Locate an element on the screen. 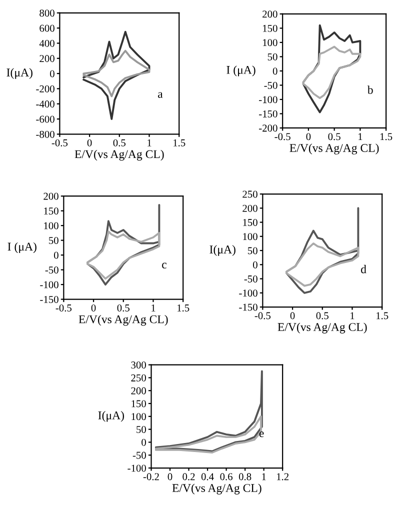 The height and width of the screenshot is (516, 398). x-tick-label: 0.2 is located at coordinates (188, 476).